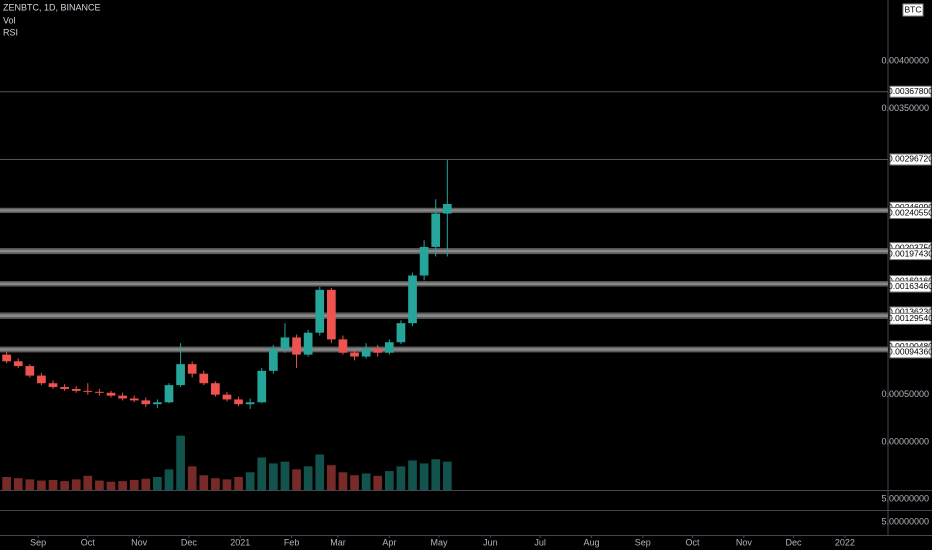  What do you see at coordinates (905, 394) in the screenshot?
I see `y-tick-label: 0.00050000` at bounding box center [905, 394].